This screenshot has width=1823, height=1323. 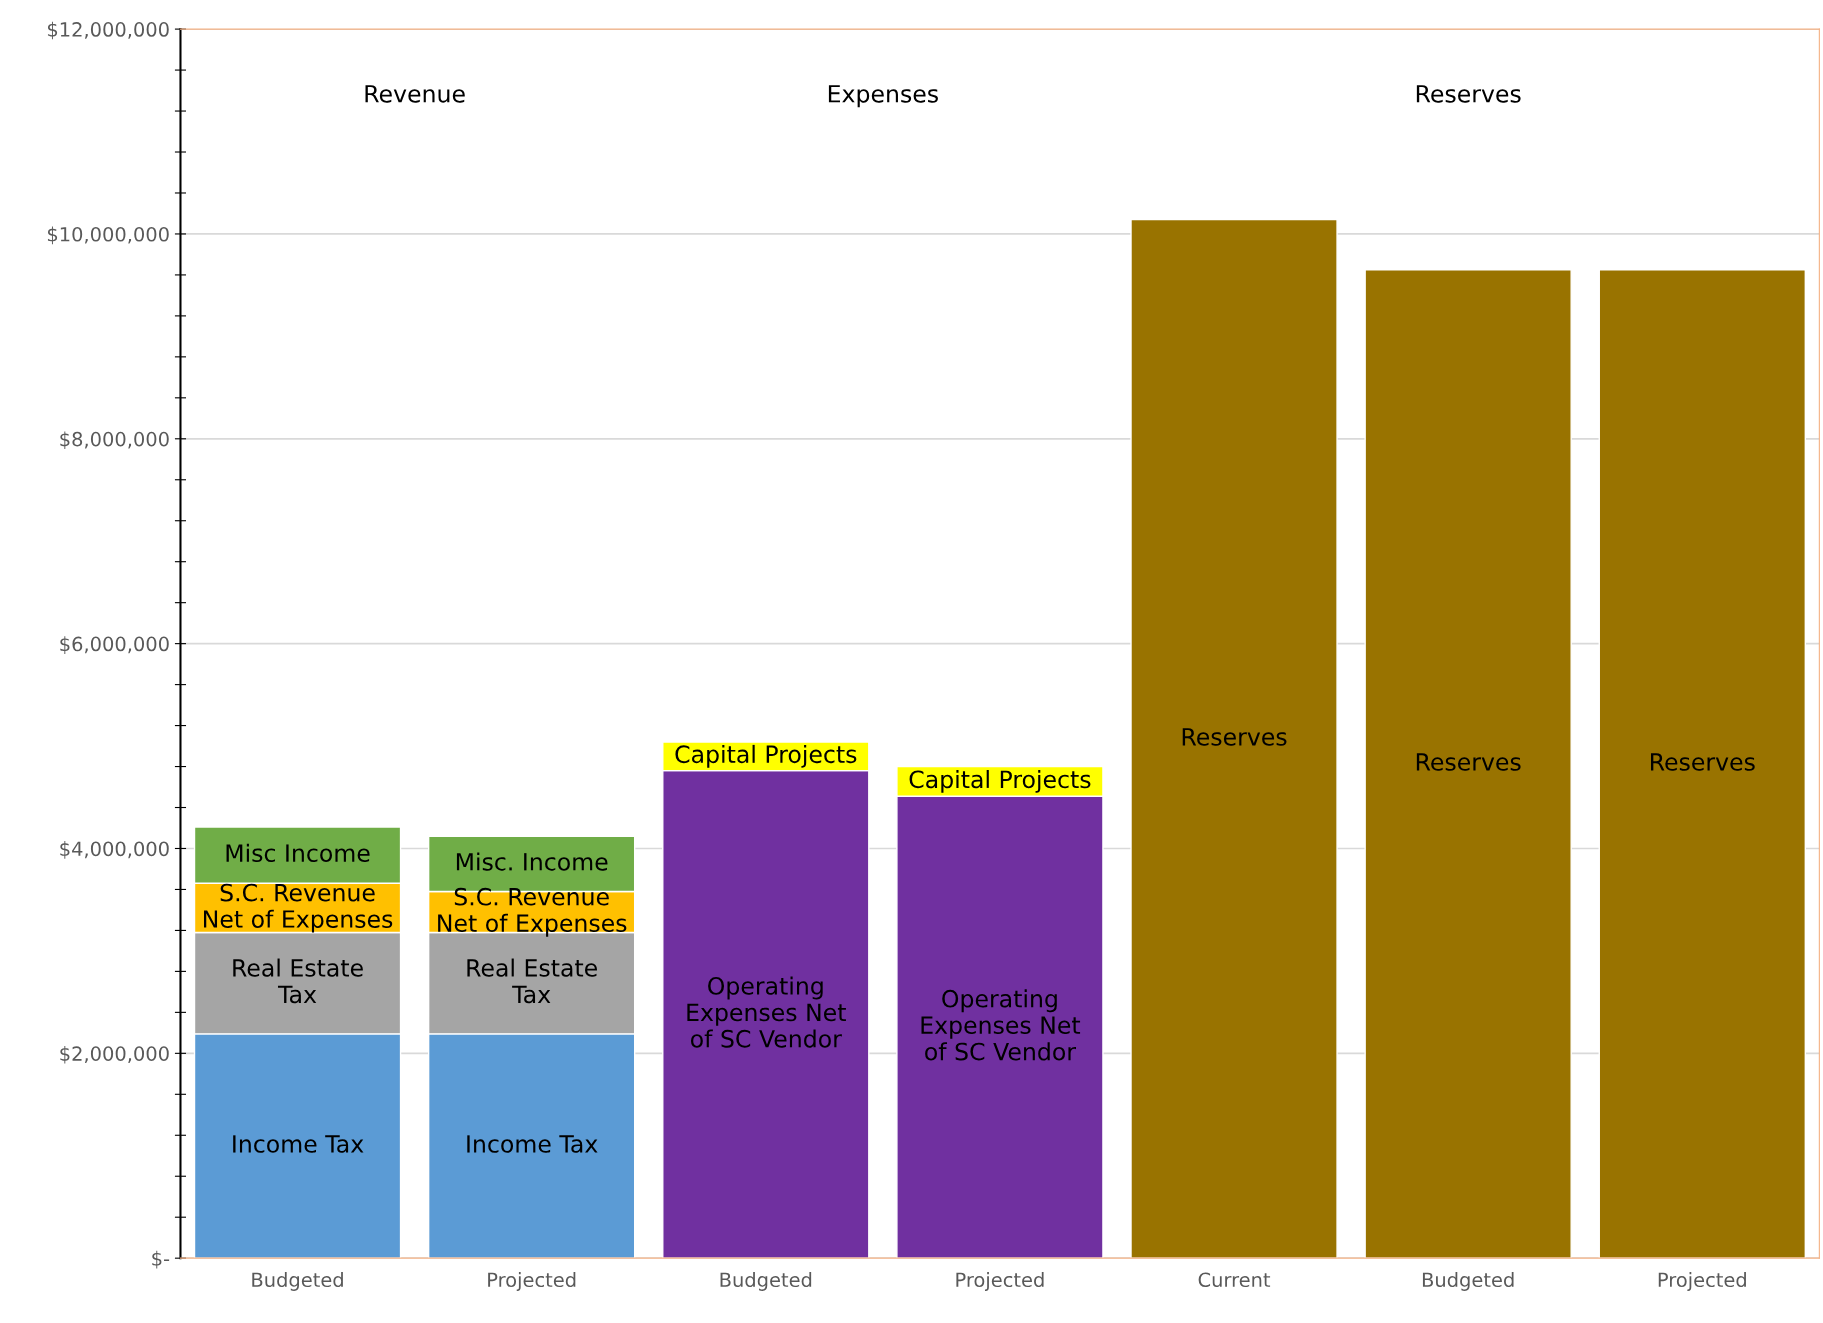 What do you see at coordinates (1234, 1280) in the screenshot?
I see `x-tick-label: Current` at bounding box center [1234, 1280].